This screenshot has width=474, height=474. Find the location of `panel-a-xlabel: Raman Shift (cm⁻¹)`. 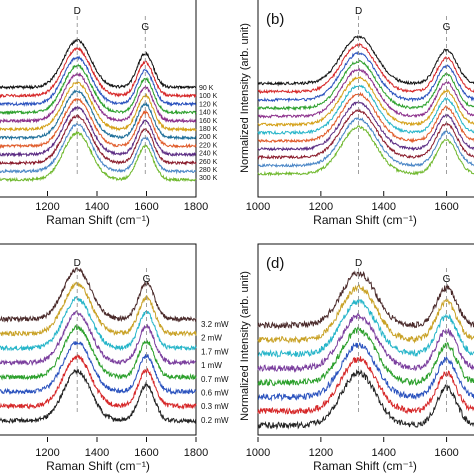

panel-a-xlabel: Raman Shift (cm⁻¹) is located at coordinates (98, 220).